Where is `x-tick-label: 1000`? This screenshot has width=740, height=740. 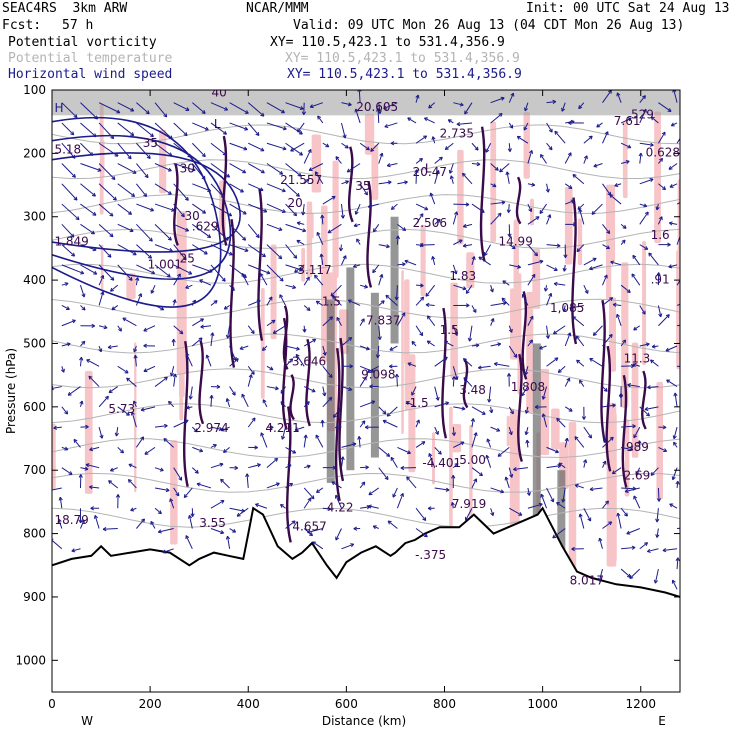
x-tick-label: 1000 is located at coordinates (542, 704).